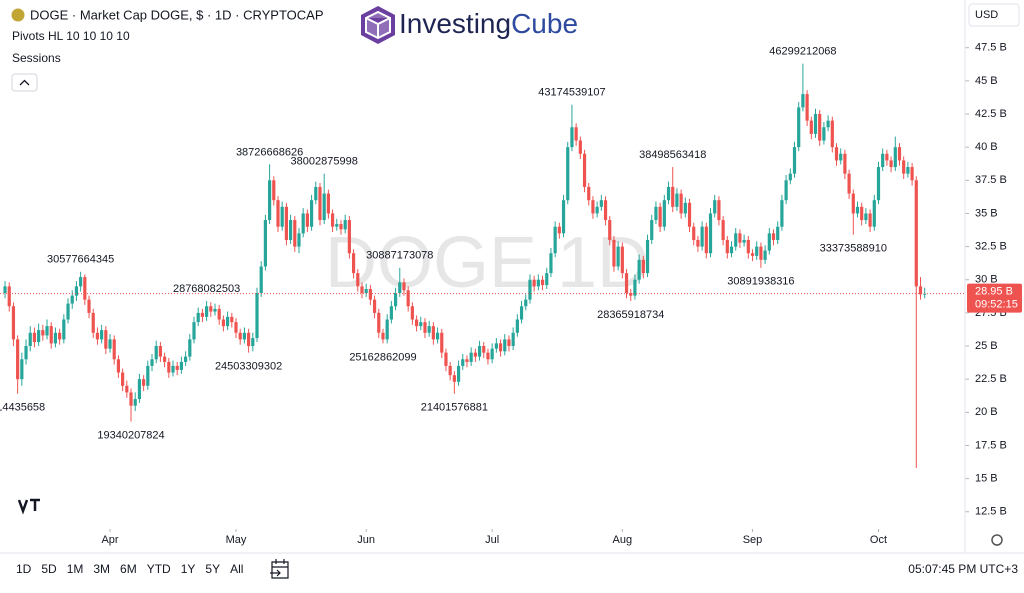 The height and width of the screenshot is (593, 1024). I want to click on range-button: 1D, so click(24, 569).